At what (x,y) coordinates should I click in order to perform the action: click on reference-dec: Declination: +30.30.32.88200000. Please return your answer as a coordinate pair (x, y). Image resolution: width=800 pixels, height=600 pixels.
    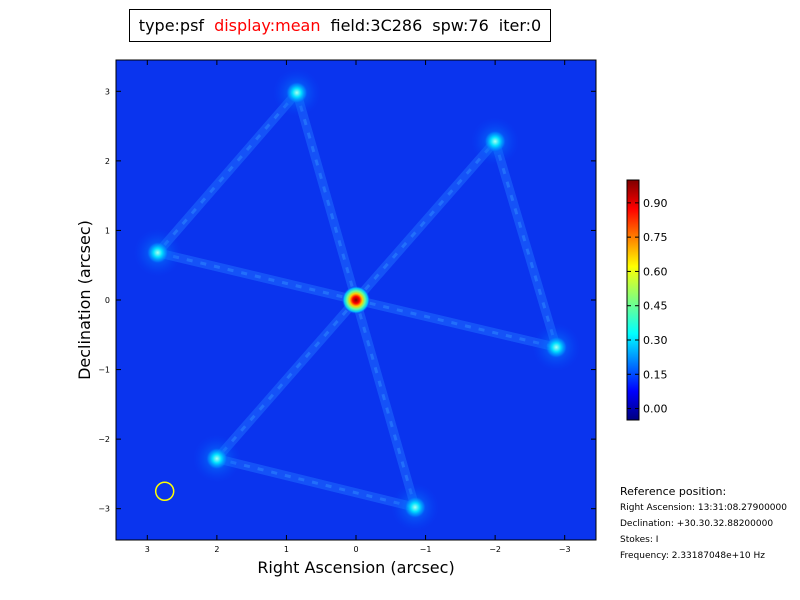
    Looking at the image, I should click on (697, 524).